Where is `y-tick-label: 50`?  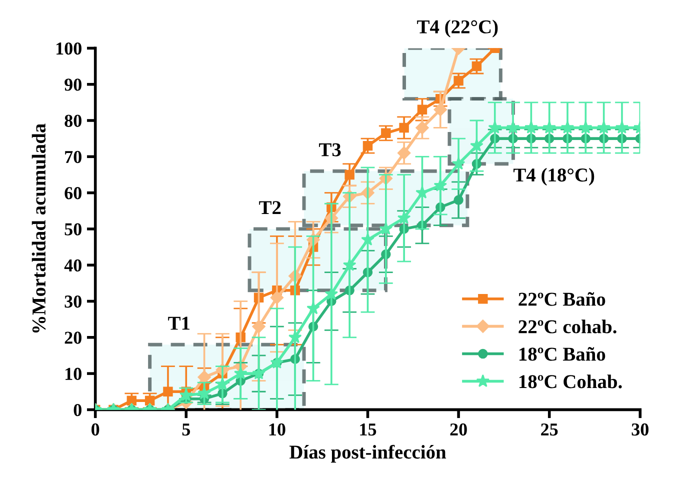 y-tick-label: 50 is located at coordinates (73, 229).